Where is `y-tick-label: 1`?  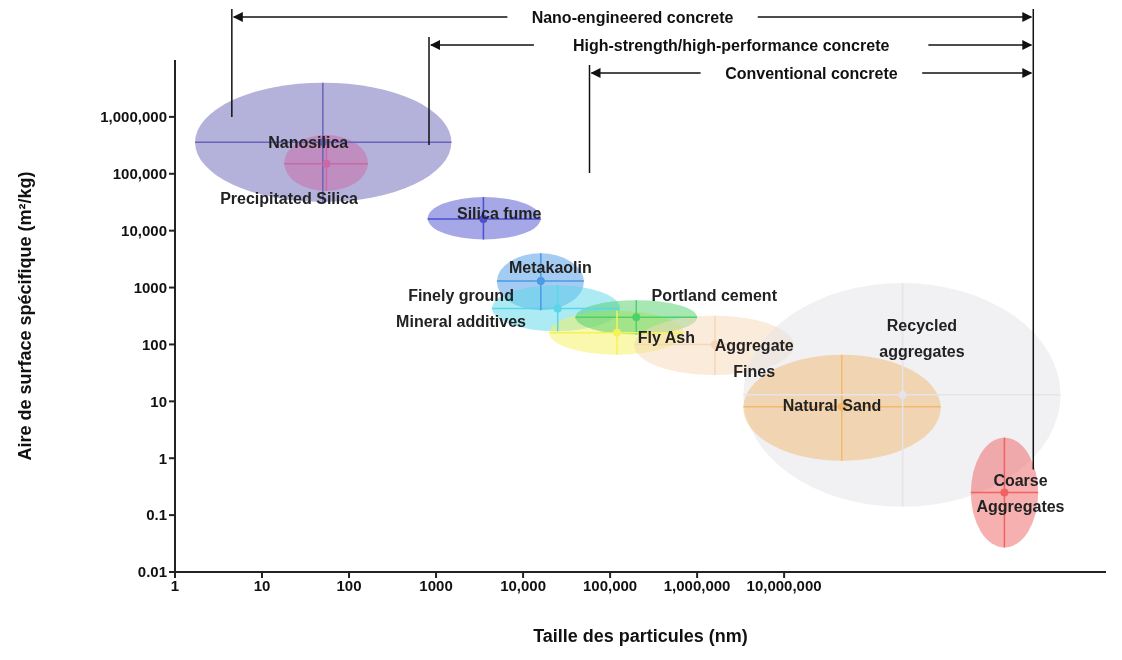
y-tick-label: 1 is located at coordinates (162, 458).